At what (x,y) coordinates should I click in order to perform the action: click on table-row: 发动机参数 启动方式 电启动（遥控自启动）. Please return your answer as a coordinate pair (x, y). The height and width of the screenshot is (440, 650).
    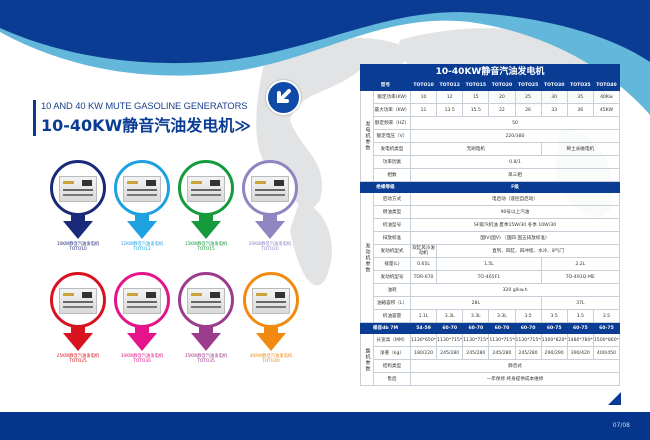
    Looking at the image, I should click on (490, 257).